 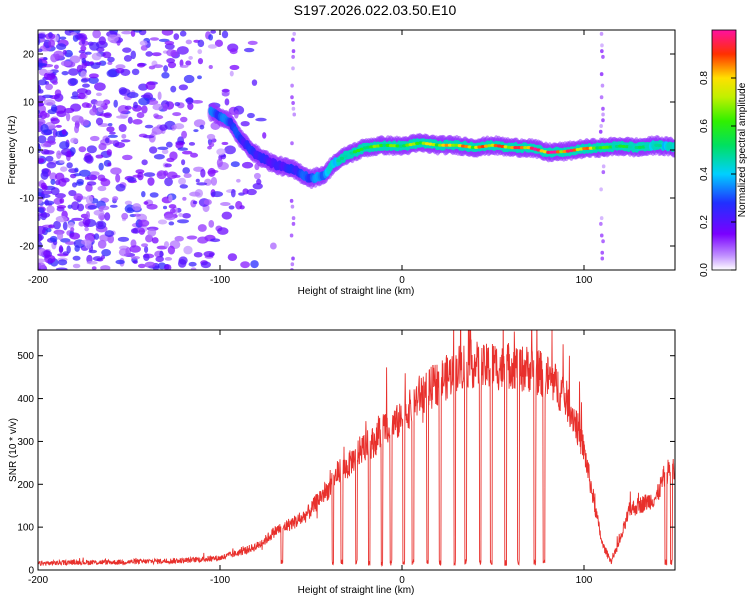 What do you see at coordinates (717, 174) in the screenshot?
I see `colorbar-ticks: 0.0 0.2 0.4 0.6 0.8` at bounding box center [717, 174].